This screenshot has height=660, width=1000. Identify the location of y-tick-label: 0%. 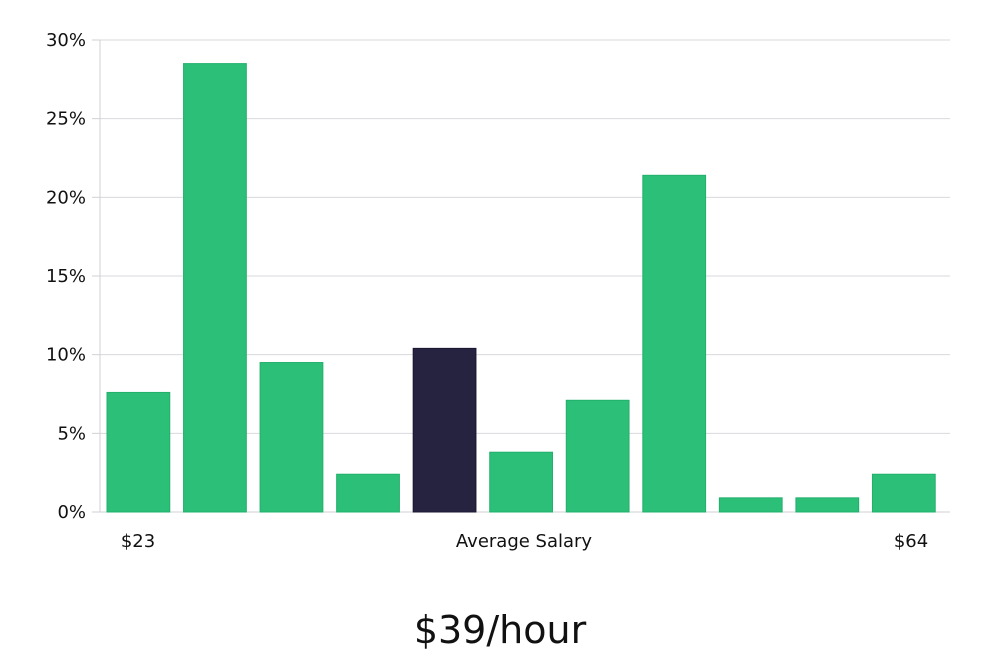
(71, 512).